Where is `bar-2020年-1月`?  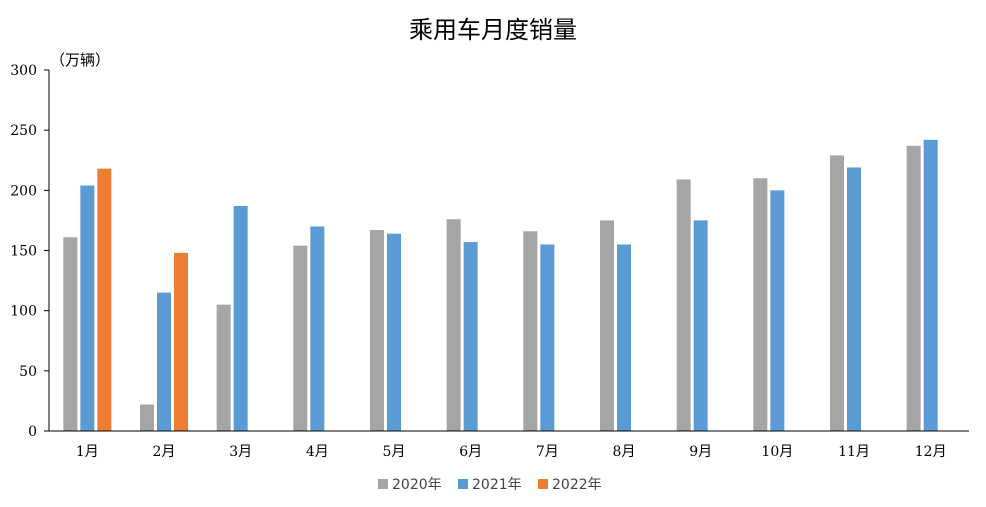
bar-2020年-1月 is located at coordinates (70, 334).